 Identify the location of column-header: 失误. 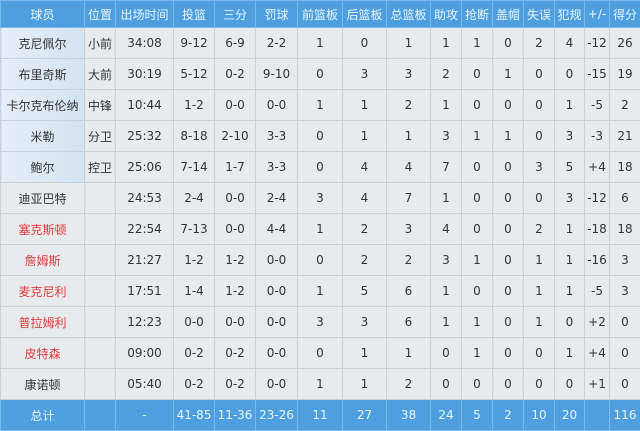
(539, 14).